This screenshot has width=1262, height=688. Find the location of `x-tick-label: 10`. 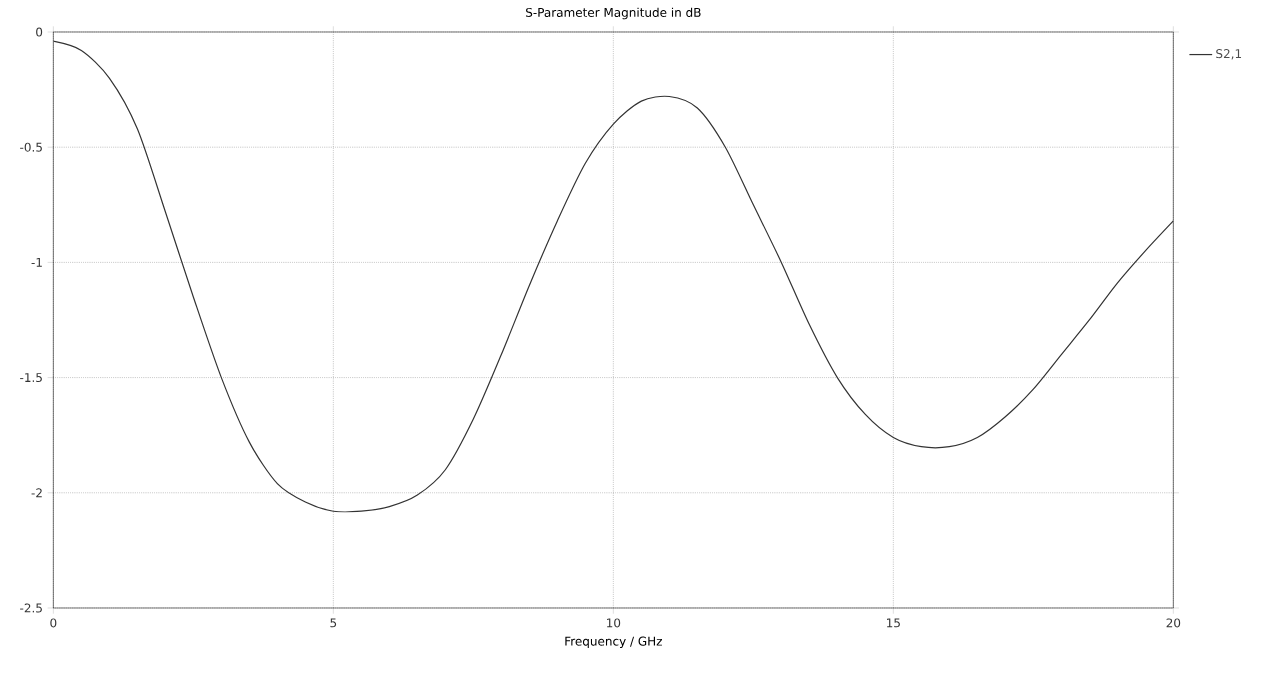

x-tick-label: 10 is located at coordinates (614, 623).